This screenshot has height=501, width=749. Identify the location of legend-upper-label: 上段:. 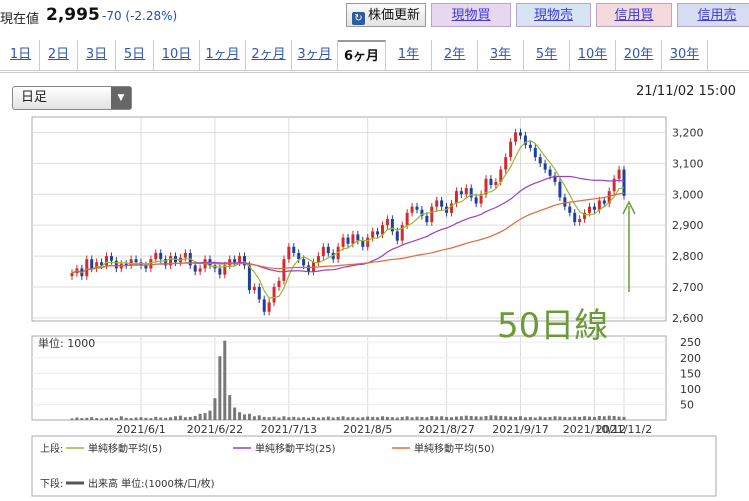
(51, 448).